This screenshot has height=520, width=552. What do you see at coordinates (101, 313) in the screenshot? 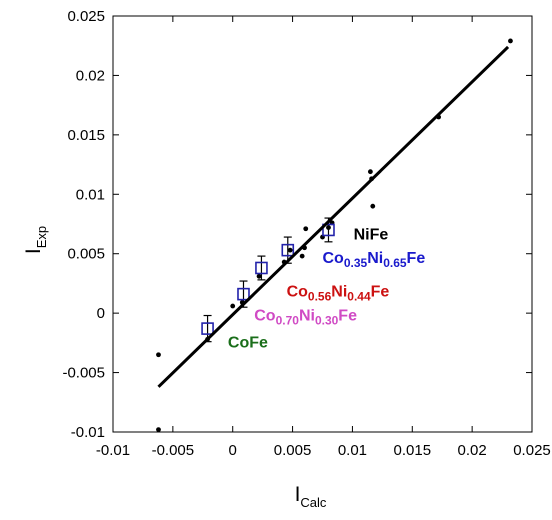
I see `y-tick-label: 0` at bounding box center [101, 313].